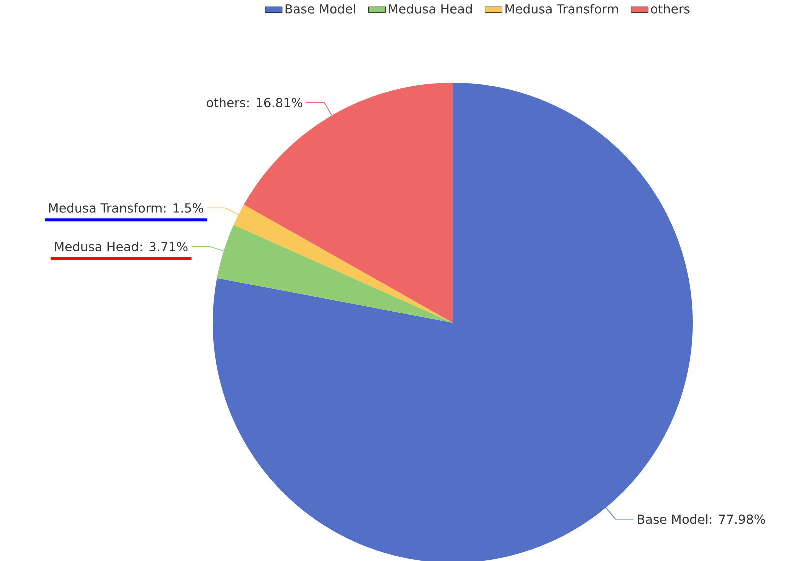  I want to click on legend-label: Medusa Transform, so click(562, 9).